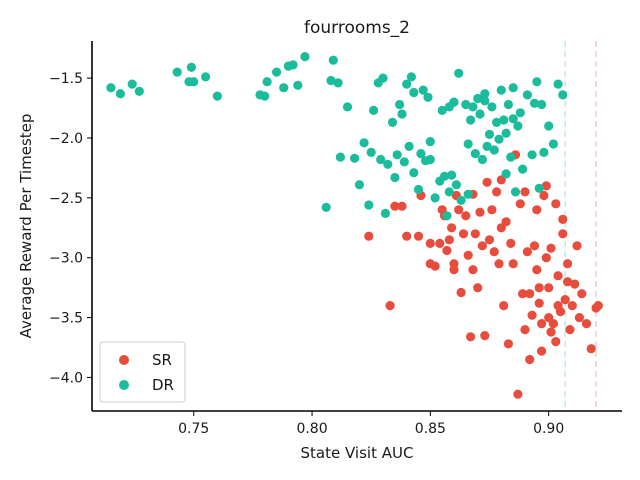 The height and width of the screenshot is (480, 640). What do you see at coordinates (124, 385) in the screenshot?
I see `legend-marker-dr` at bounding box center [124, 385].